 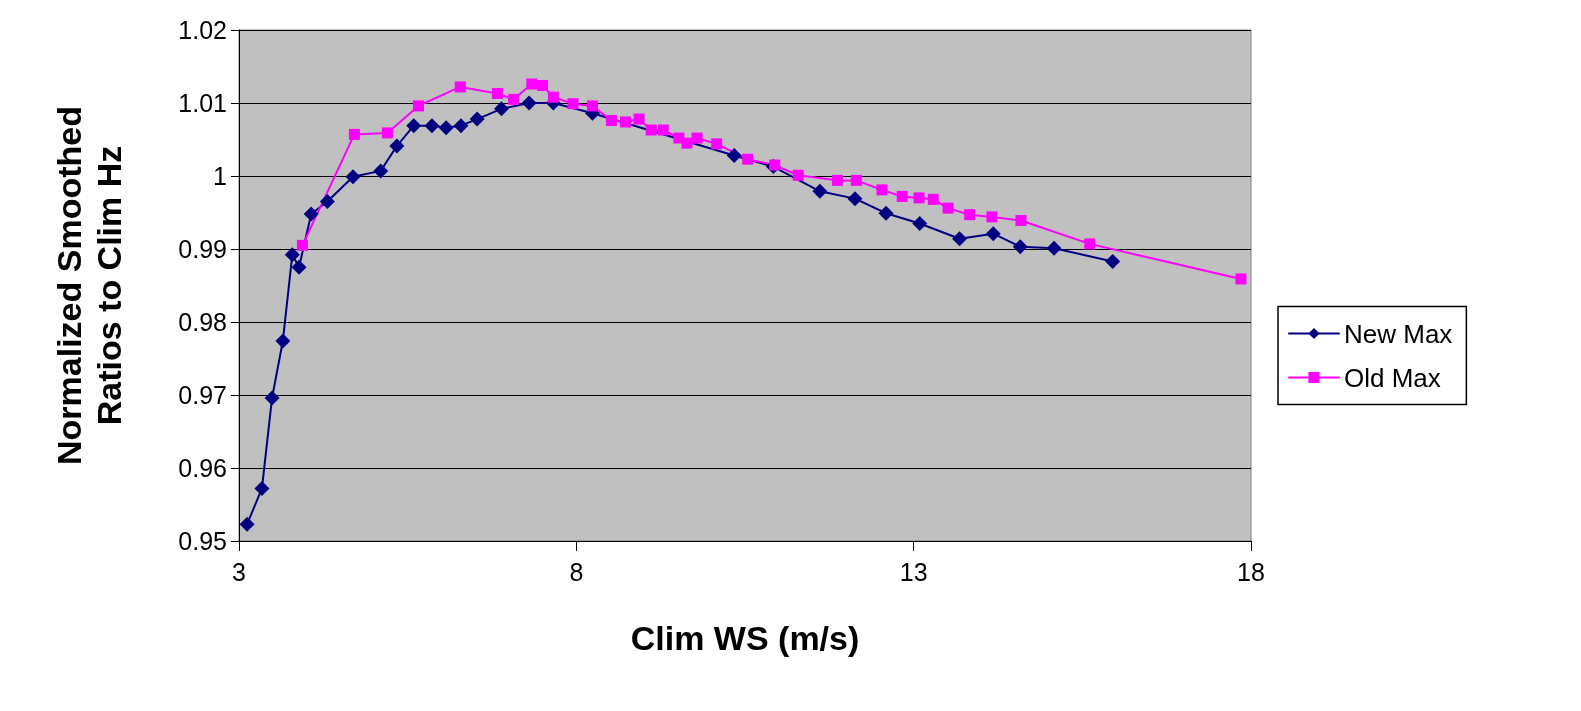 I want to click on x-tick-label: 8, so click(x=576, y=571).